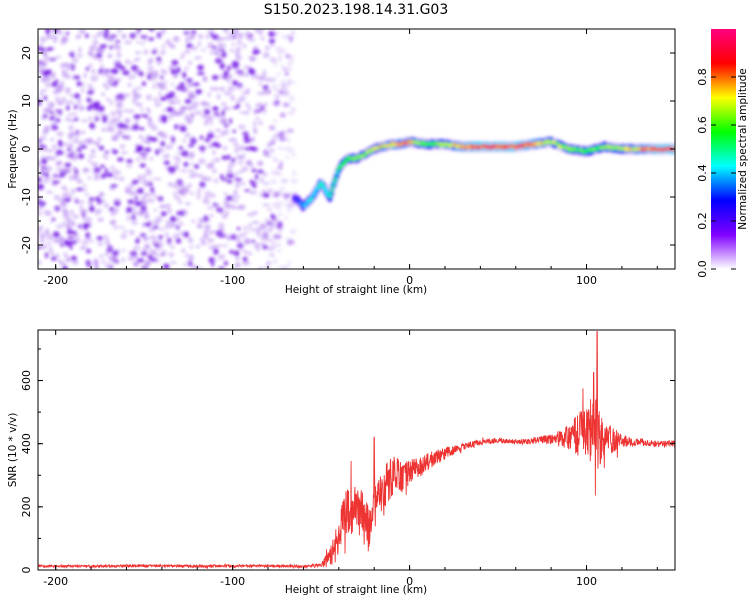 The width and height of the screenshot is (750, 600). What do you see at coordinates (168, 149) in the screenshot?
I see `noise-blobs` at bounding box center [168, 149].